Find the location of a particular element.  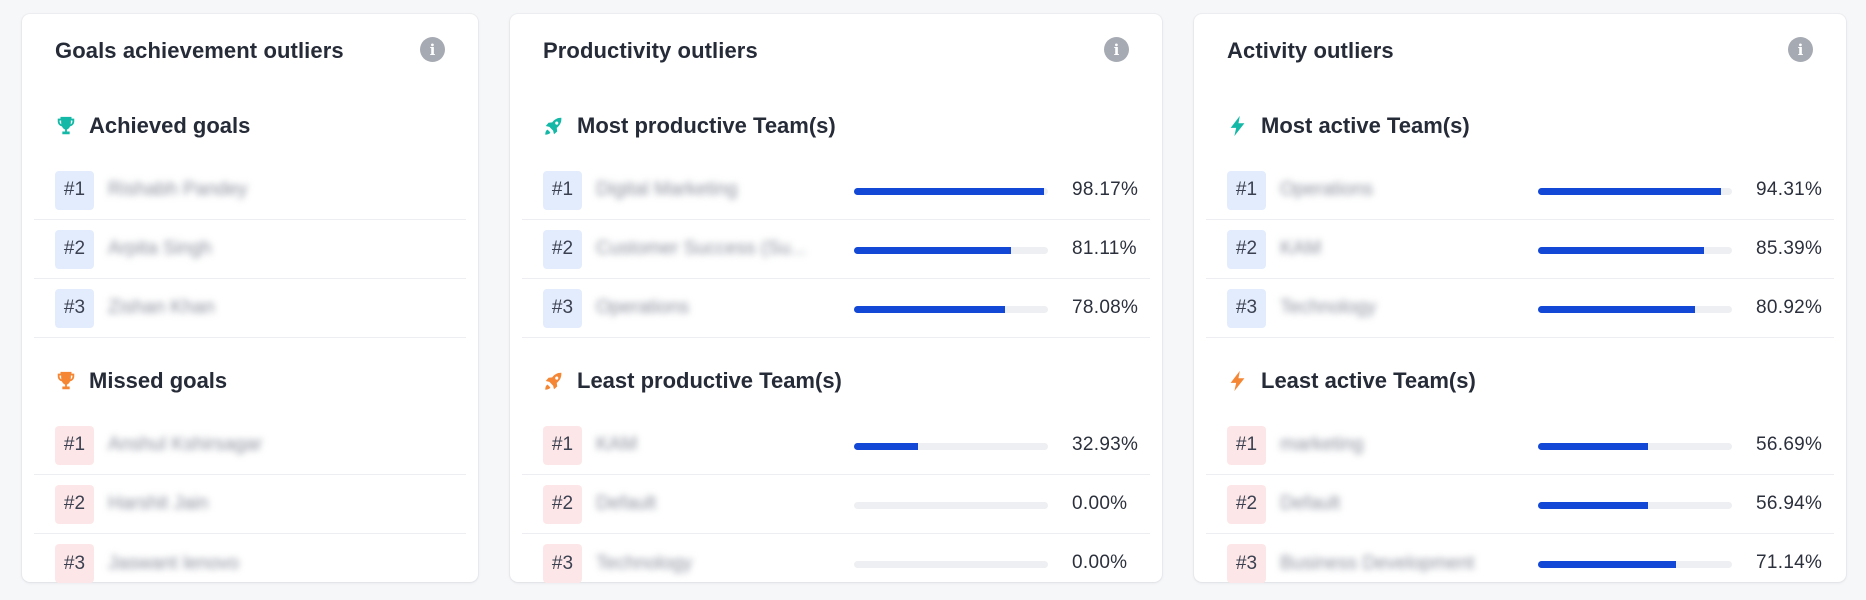

percentage-value: 71.14% is located at coordinates (1789, 562).